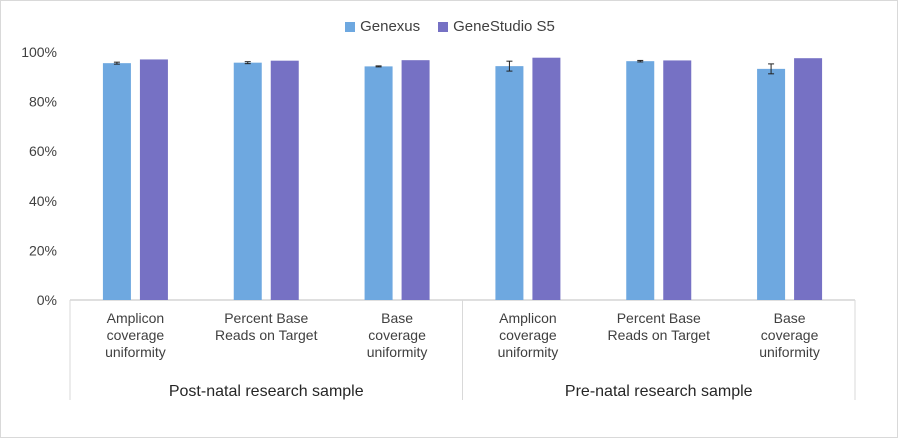 The width and height of the screenshot is (900, 440). I want to click on legend-item-genexus: Genexus, so click(382, 26).